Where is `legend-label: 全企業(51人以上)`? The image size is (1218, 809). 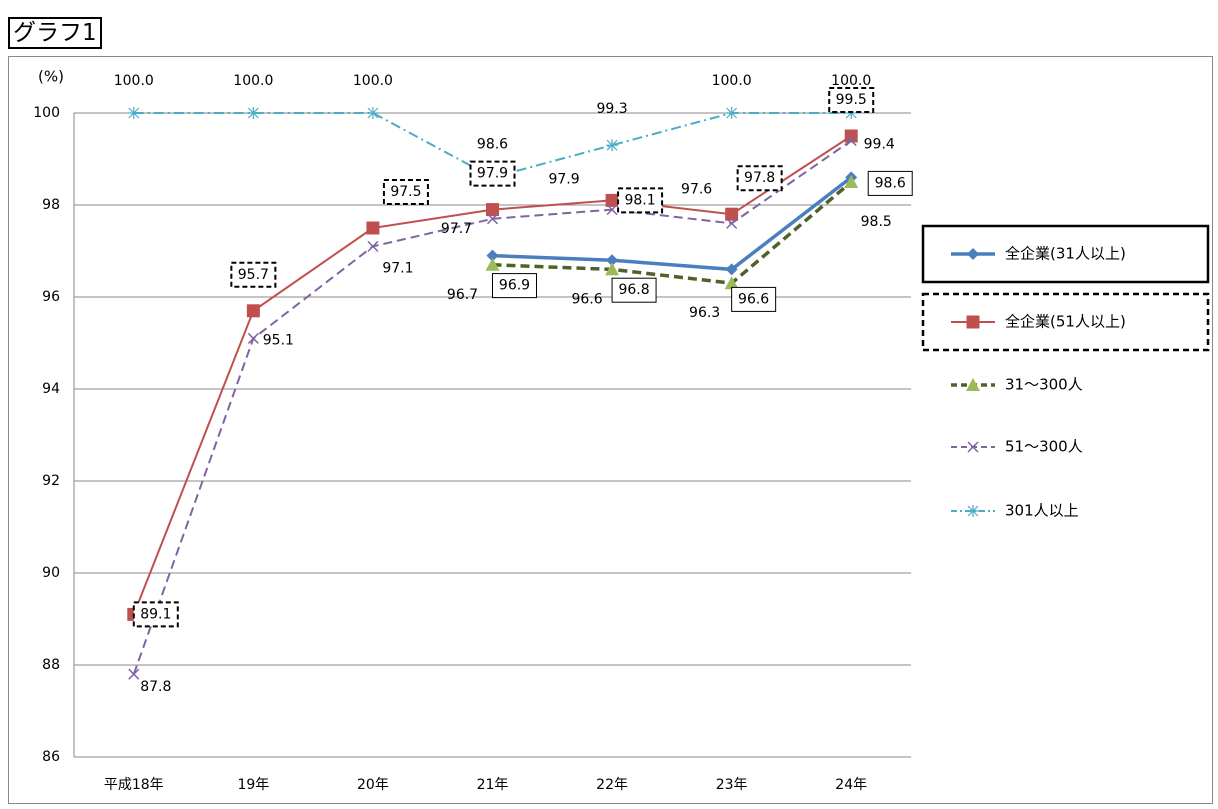
legend-label: 全企業(51人以上) is located at coordinates (1065, 322).